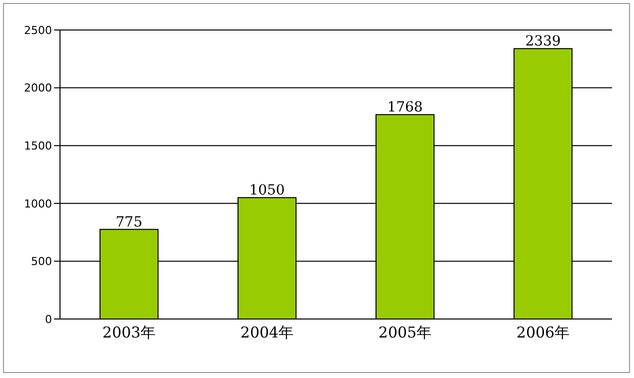 Image resolution: width=634 pixels, height=378 pixels. Describe the element at coordinates (405, 108) in the screenshot. I see `data-label: 1768` at that location.